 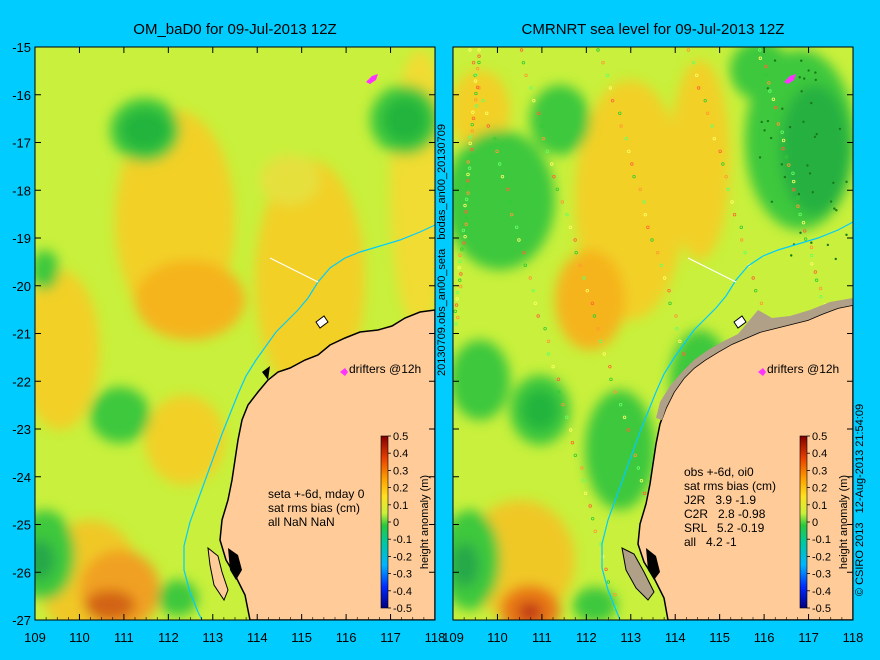 I want to click on right-colorbar-label: height anomaly (m), so click(x=844, y=522).